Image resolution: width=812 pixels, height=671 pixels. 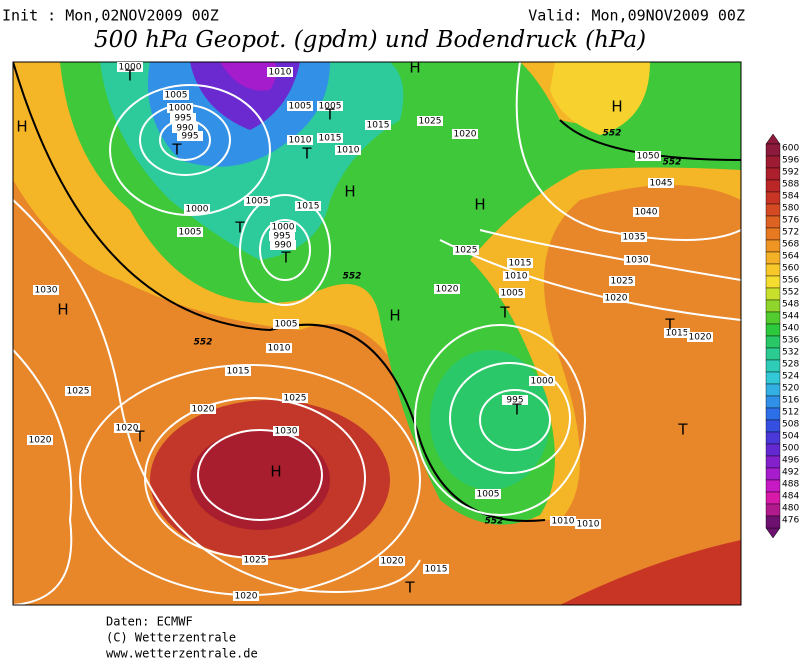 I want to click on isobar-label: 1035, so click(x=634, y=238).